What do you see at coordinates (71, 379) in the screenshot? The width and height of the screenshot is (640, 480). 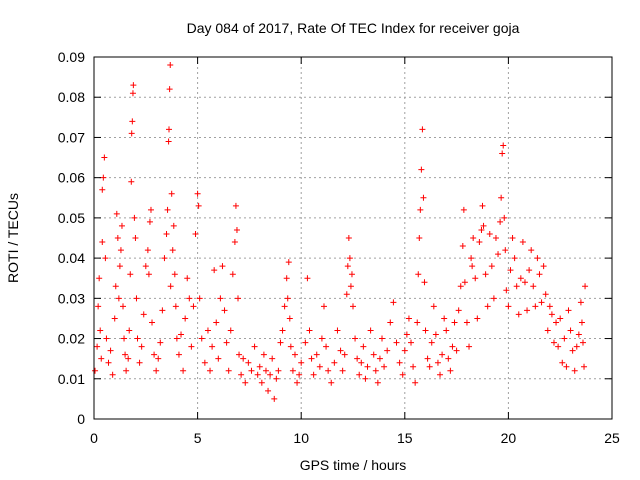 I see `y-tick-label: 0.01` at bounding box center [71, 379].